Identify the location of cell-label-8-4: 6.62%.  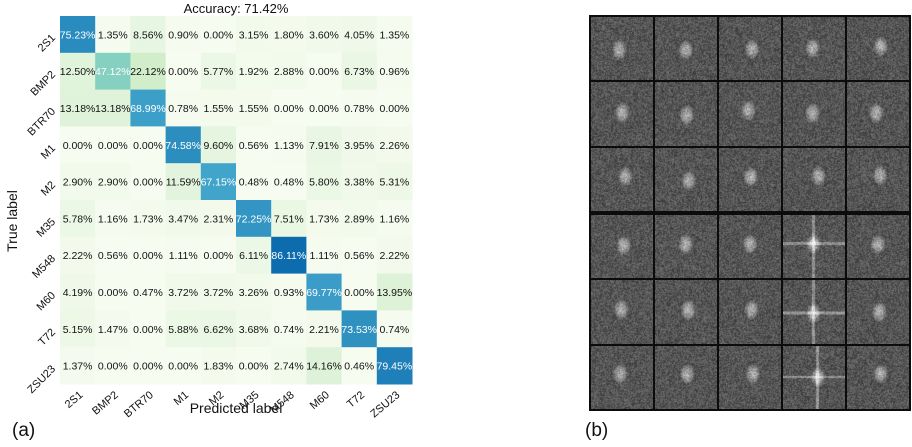
(219, 330).